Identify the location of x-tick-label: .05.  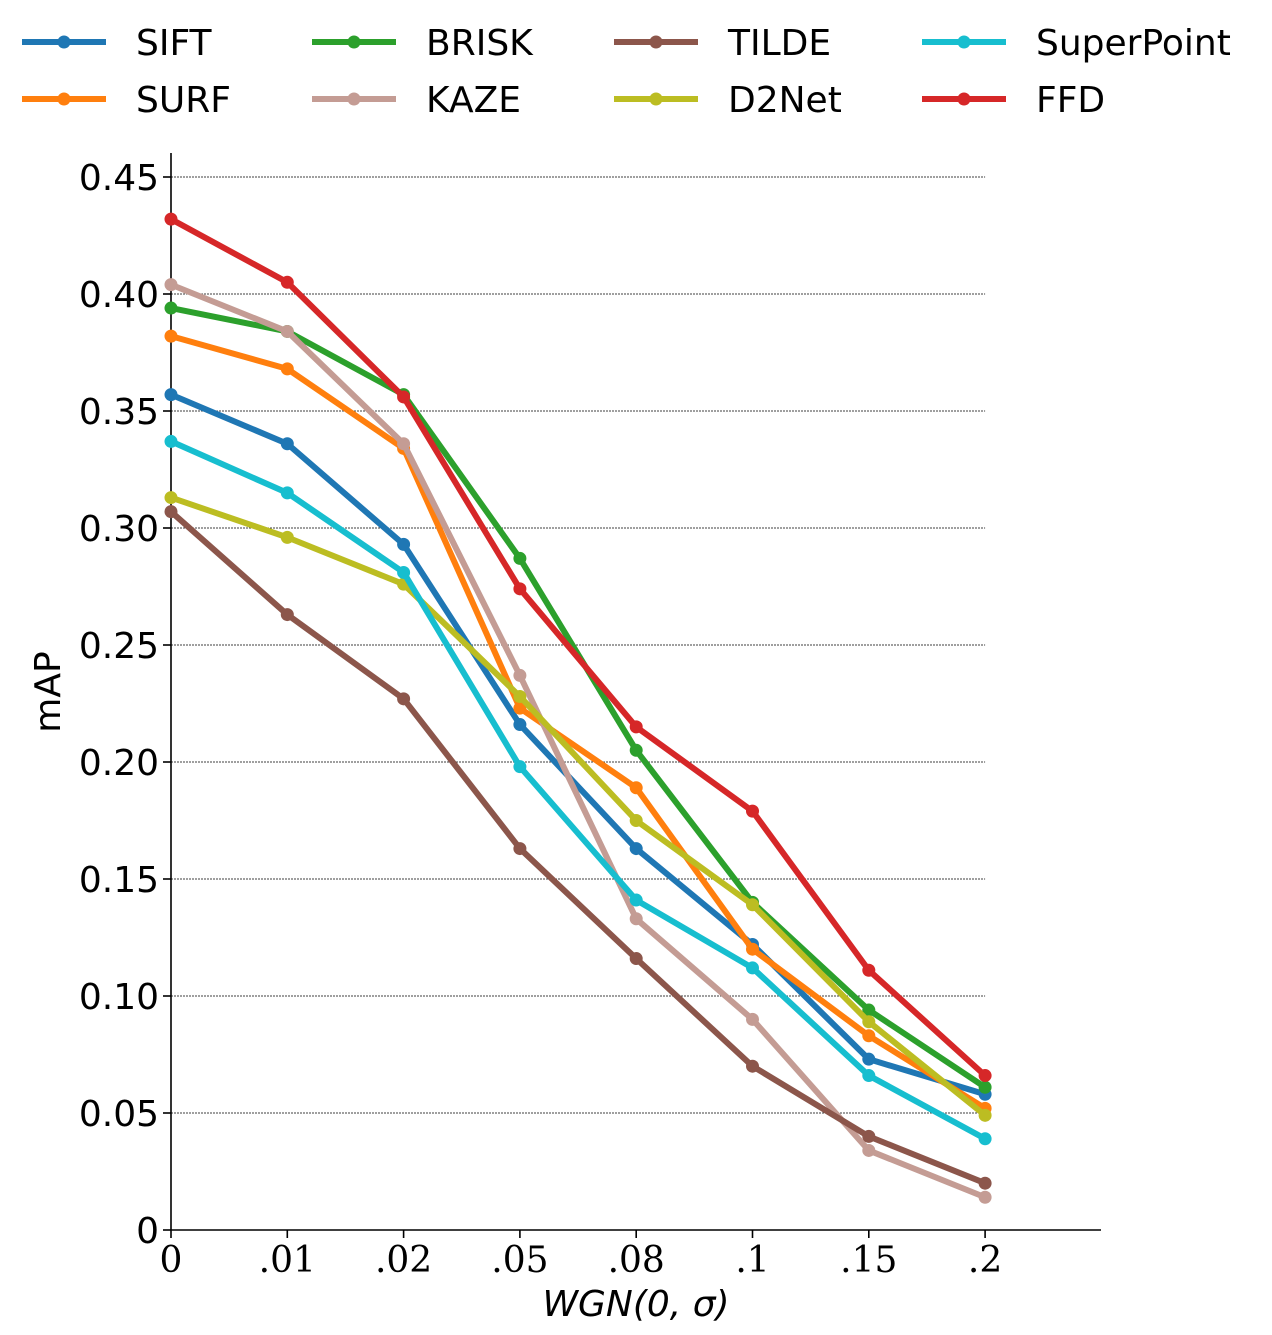
(519, 1260).